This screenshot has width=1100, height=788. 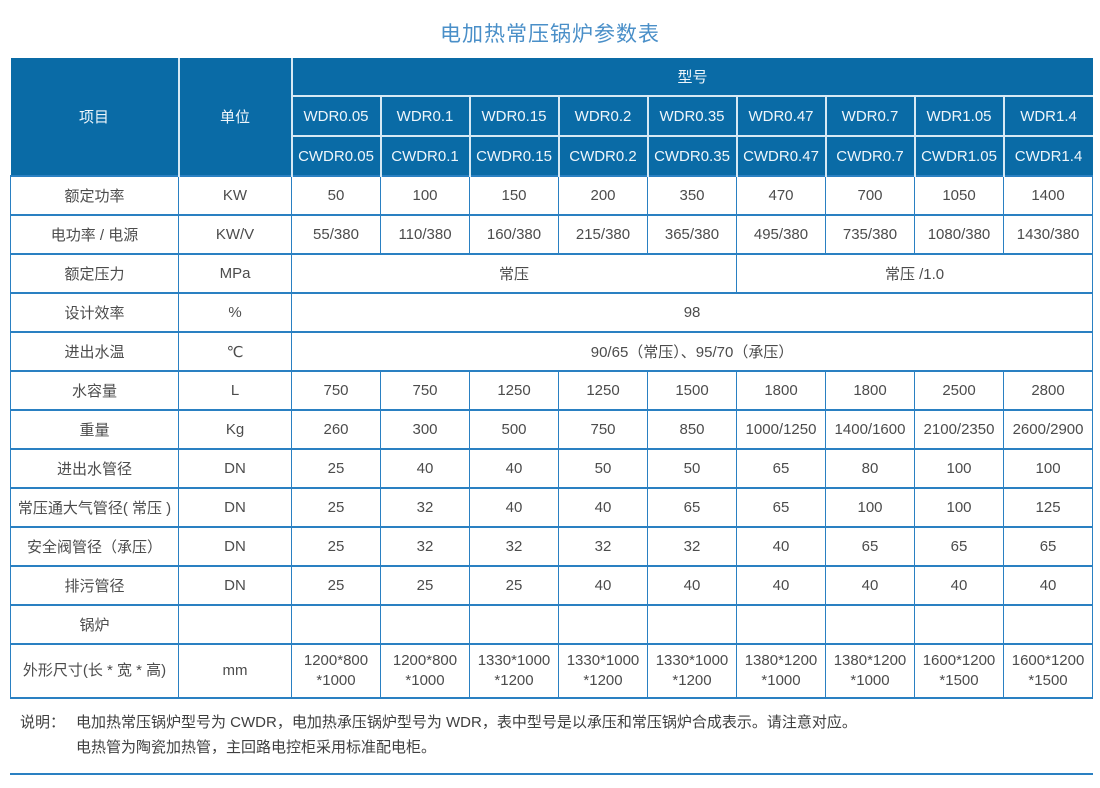 What do you see at coordinates (235, 312) in the screenshot?
I see `row-unit: %` at bounding box center [235, 312].